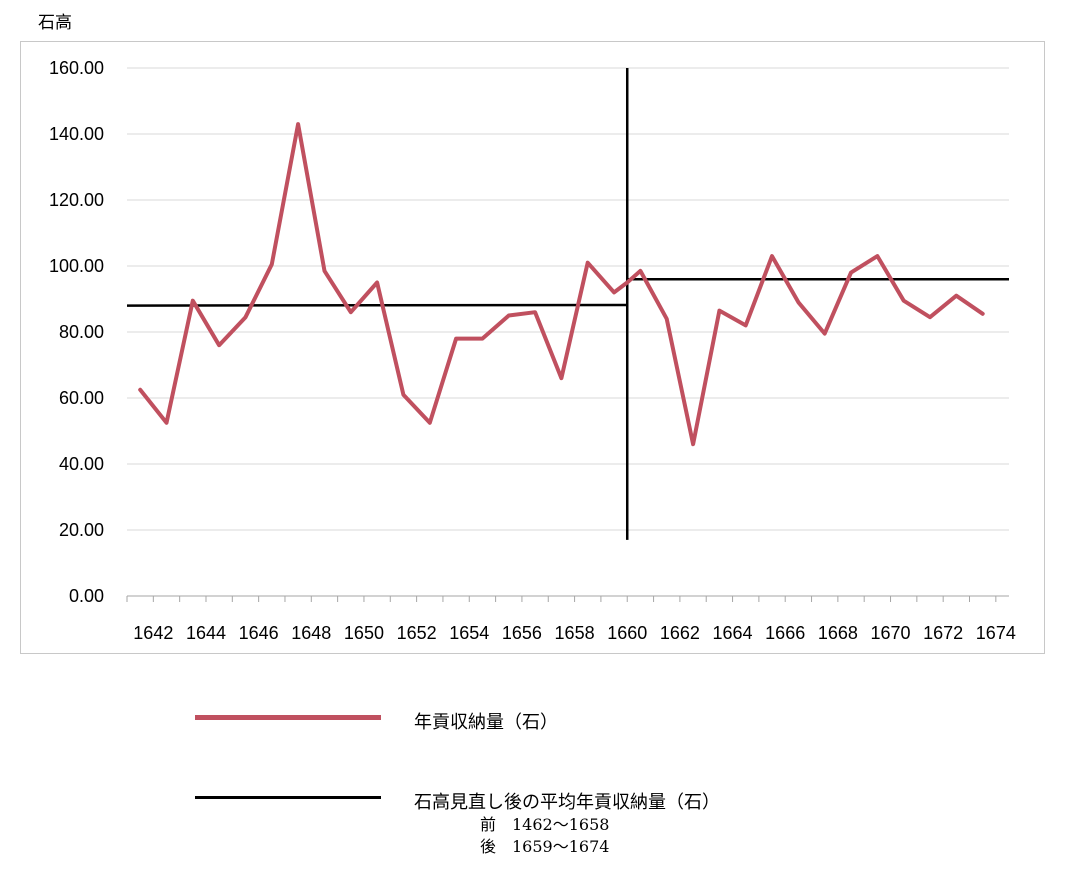 Image resolution: width=1068 pixels, height=871 pixels. I want to click on x-tick-label: 1648, so click(311, 633).